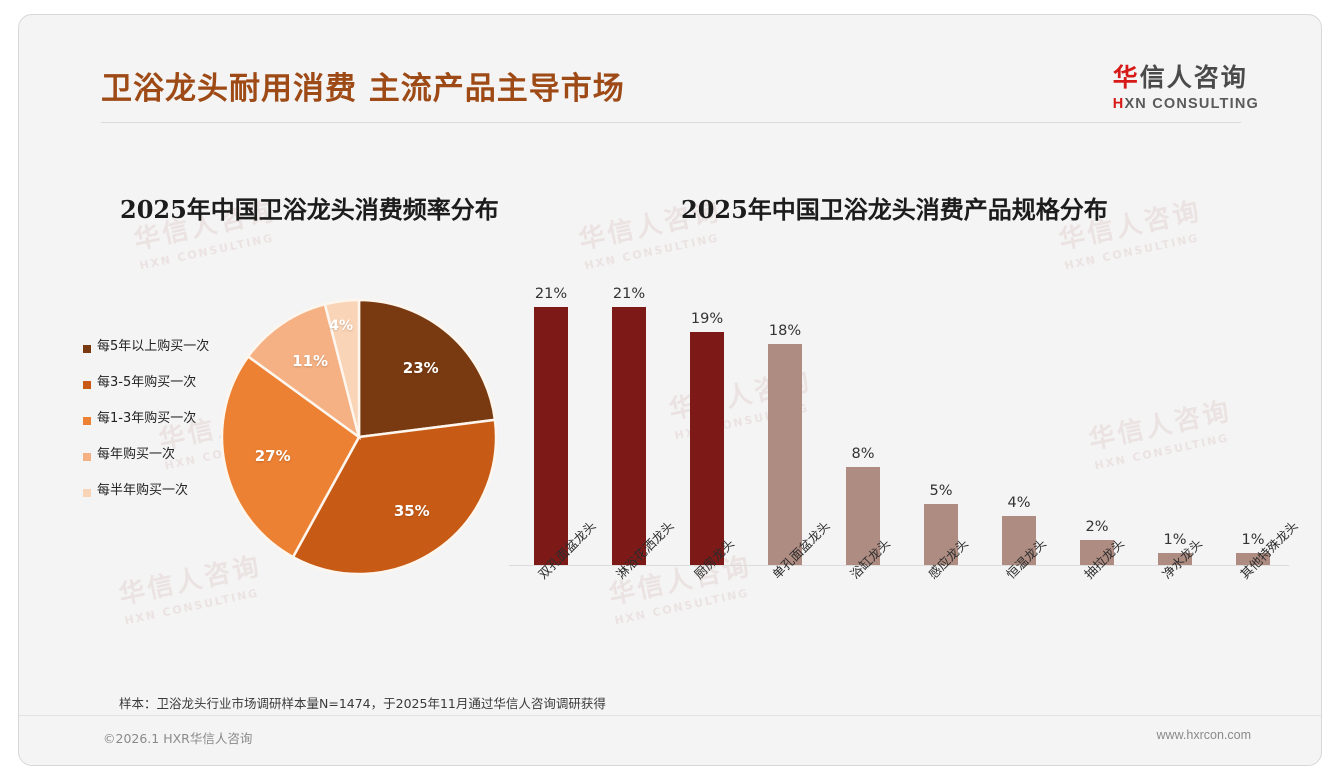  I want to click on pie-slice-value: 4%, so click(341, 326).